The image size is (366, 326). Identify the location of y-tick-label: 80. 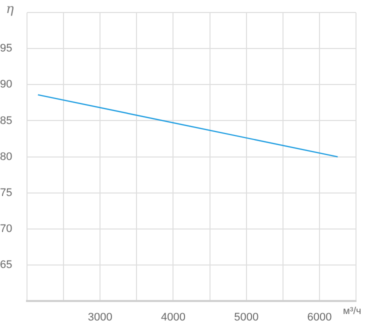
(6, 156).